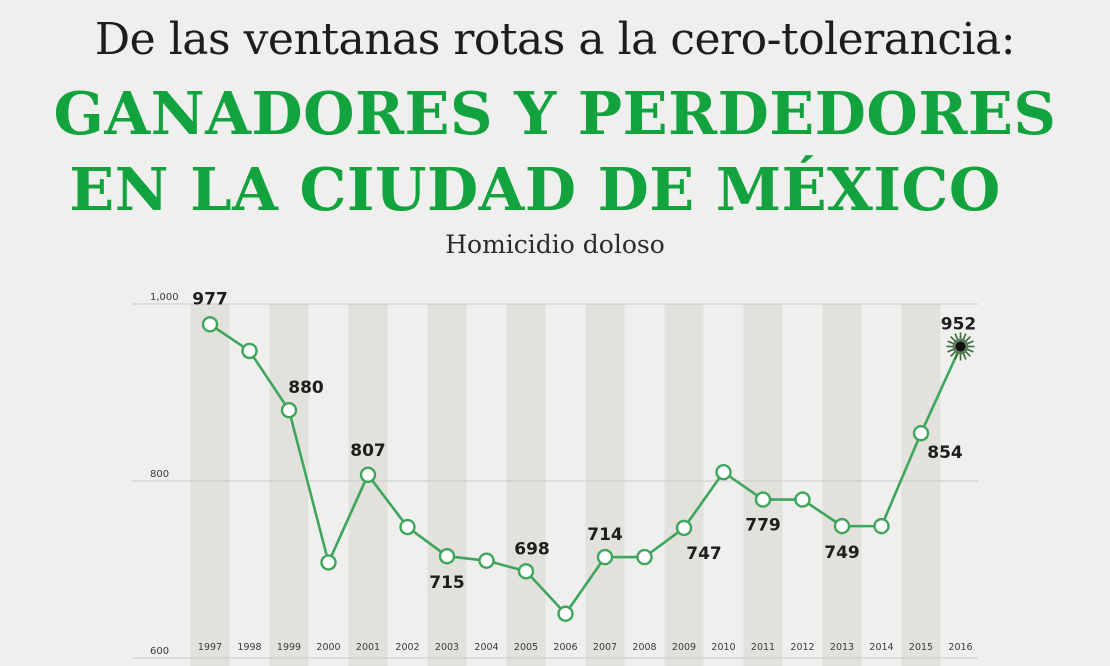  I want to click on data-label: 977, so click(210, 299).